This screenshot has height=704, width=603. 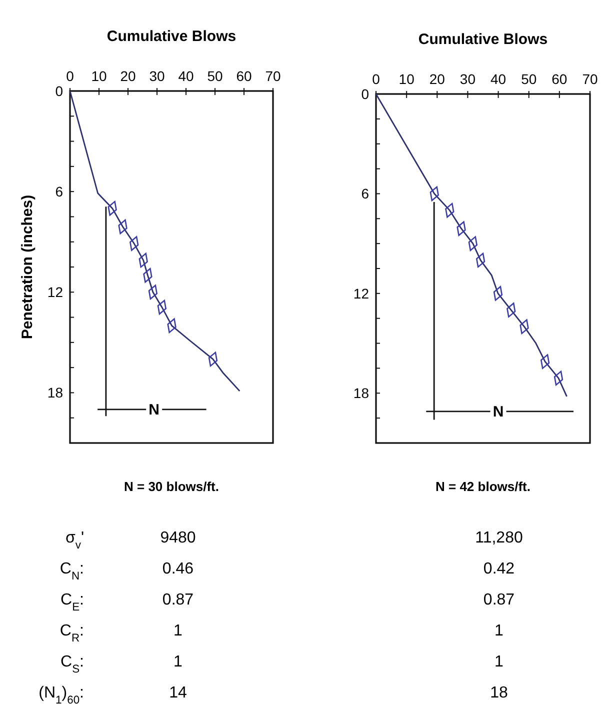 I want to click on category-label: σ$_{v}$', so click(x=74, y=541).